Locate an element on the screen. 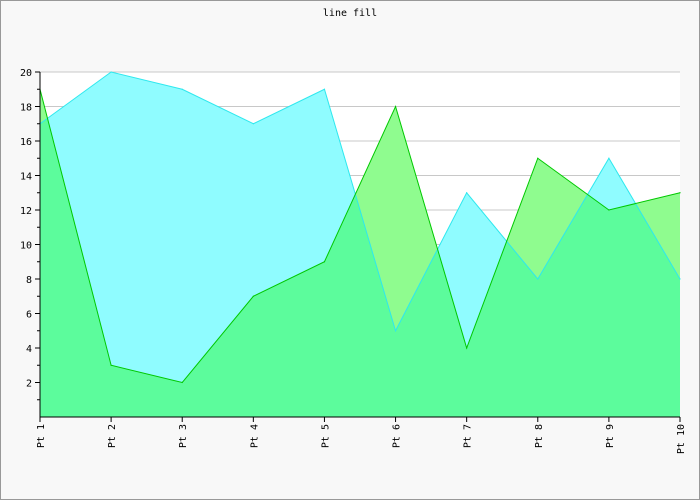 The image size is (700, 500). x-tick-label: Pt 9 is located at coordinates (610, 436).